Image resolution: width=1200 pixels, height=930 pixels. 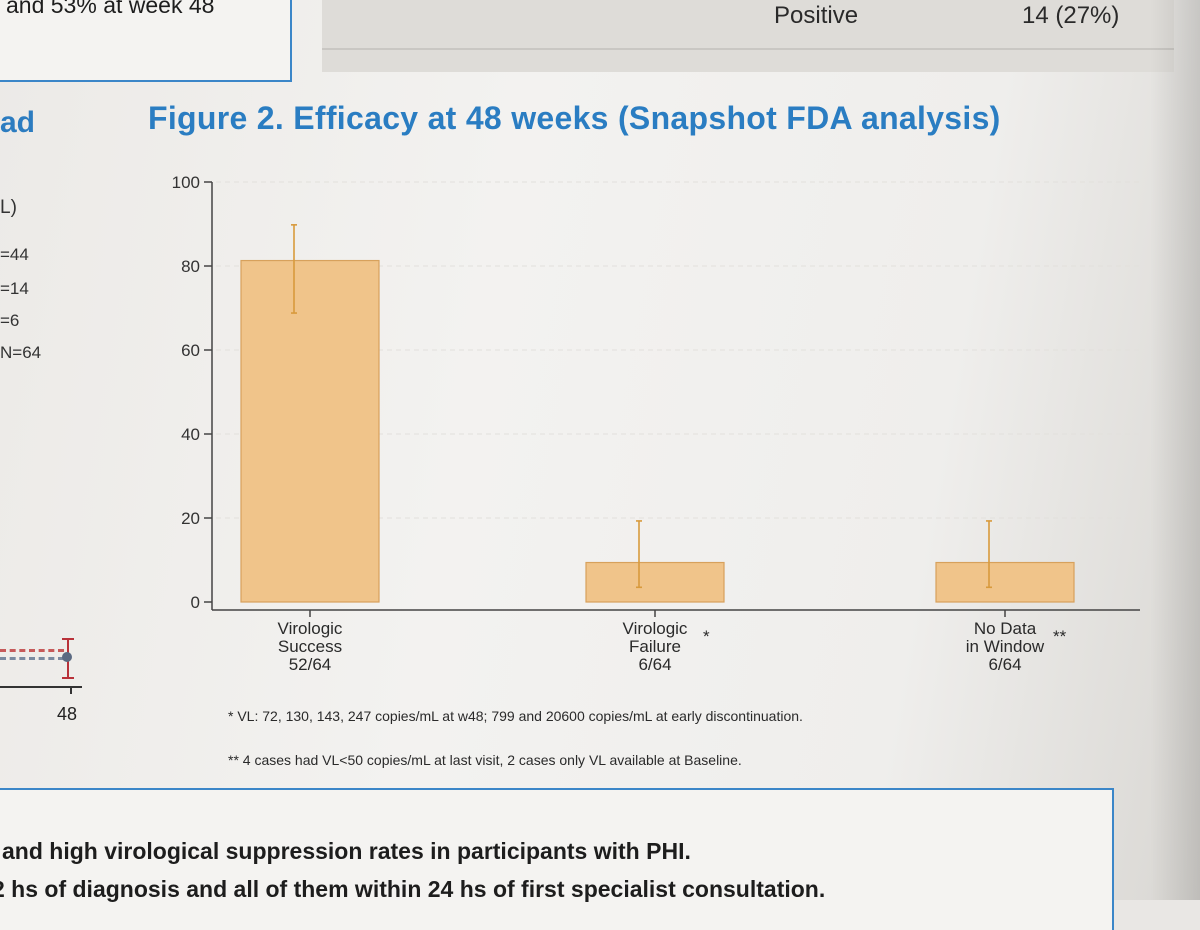 I want to click on x-category-label: 52/64, so click(x=310, y=664).